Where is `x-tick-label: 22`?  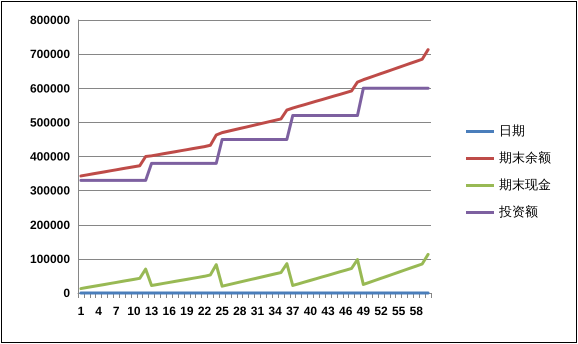 x-tick-label: 22 is located at coordinates (205, 311).